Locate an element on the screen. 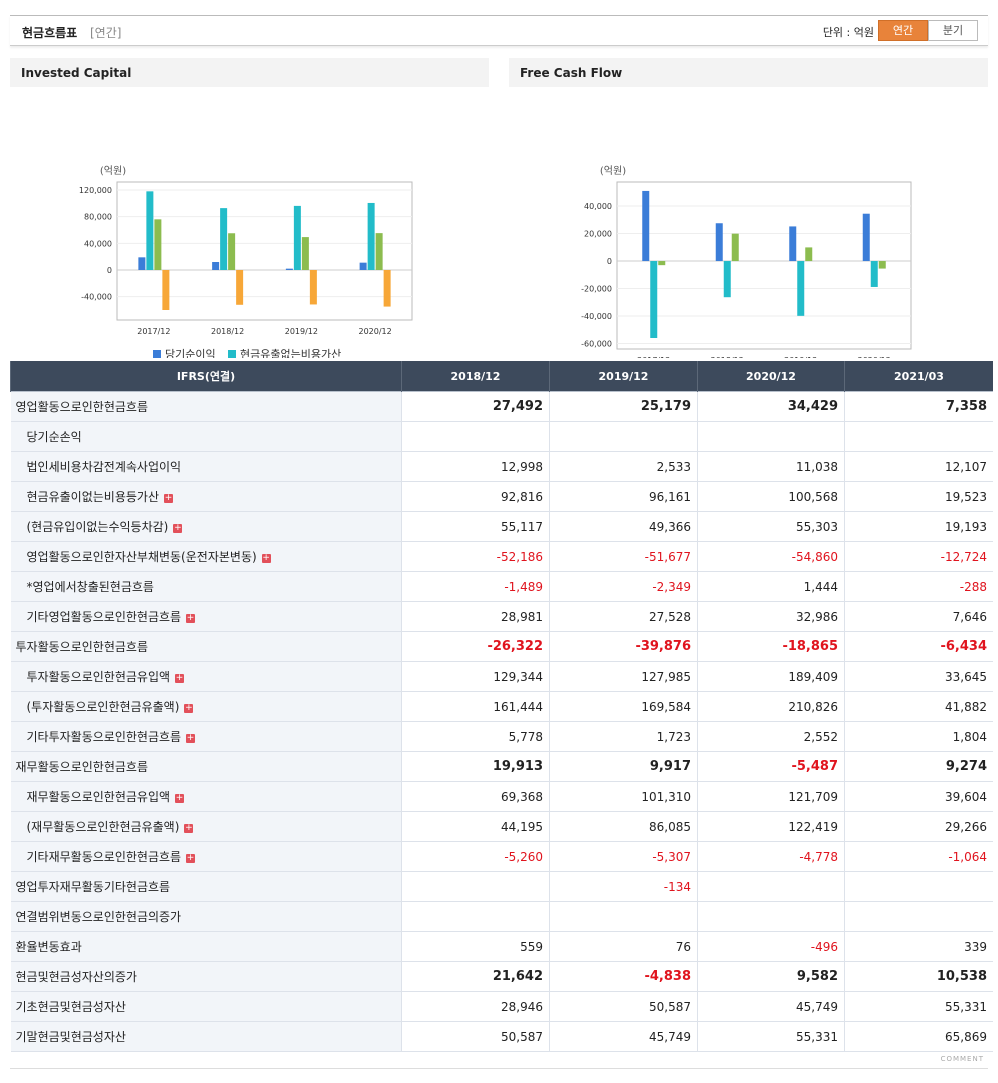 The width and height of the screenshot is (998, 1083). row-label-cell: (현금유입이없는수익등차감) + is located at coordinates (206, 526).